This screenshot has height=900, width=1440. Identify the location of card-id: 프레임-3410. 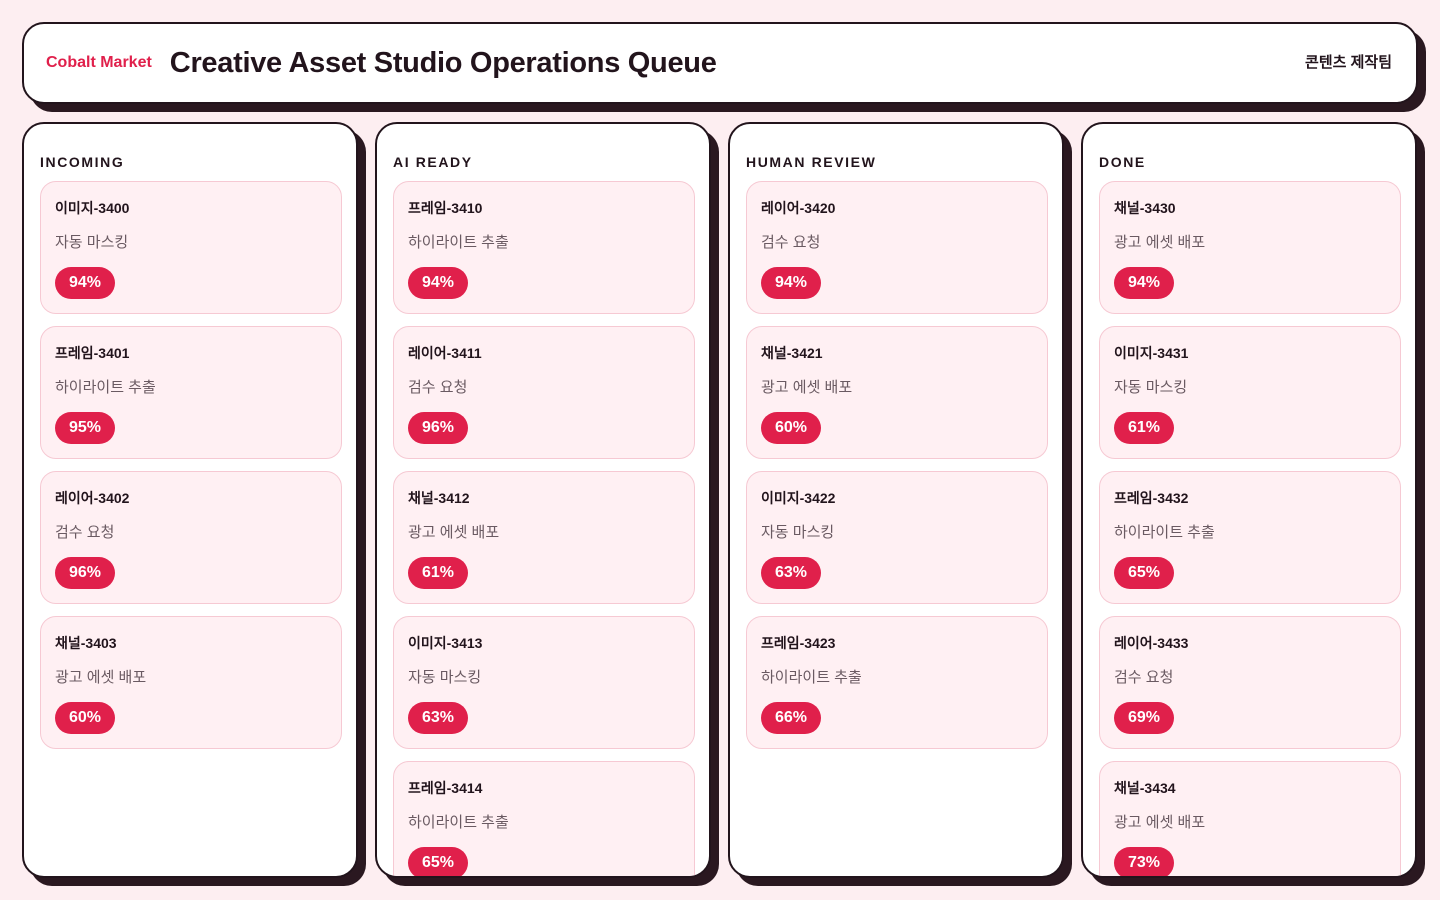
(445, 208).